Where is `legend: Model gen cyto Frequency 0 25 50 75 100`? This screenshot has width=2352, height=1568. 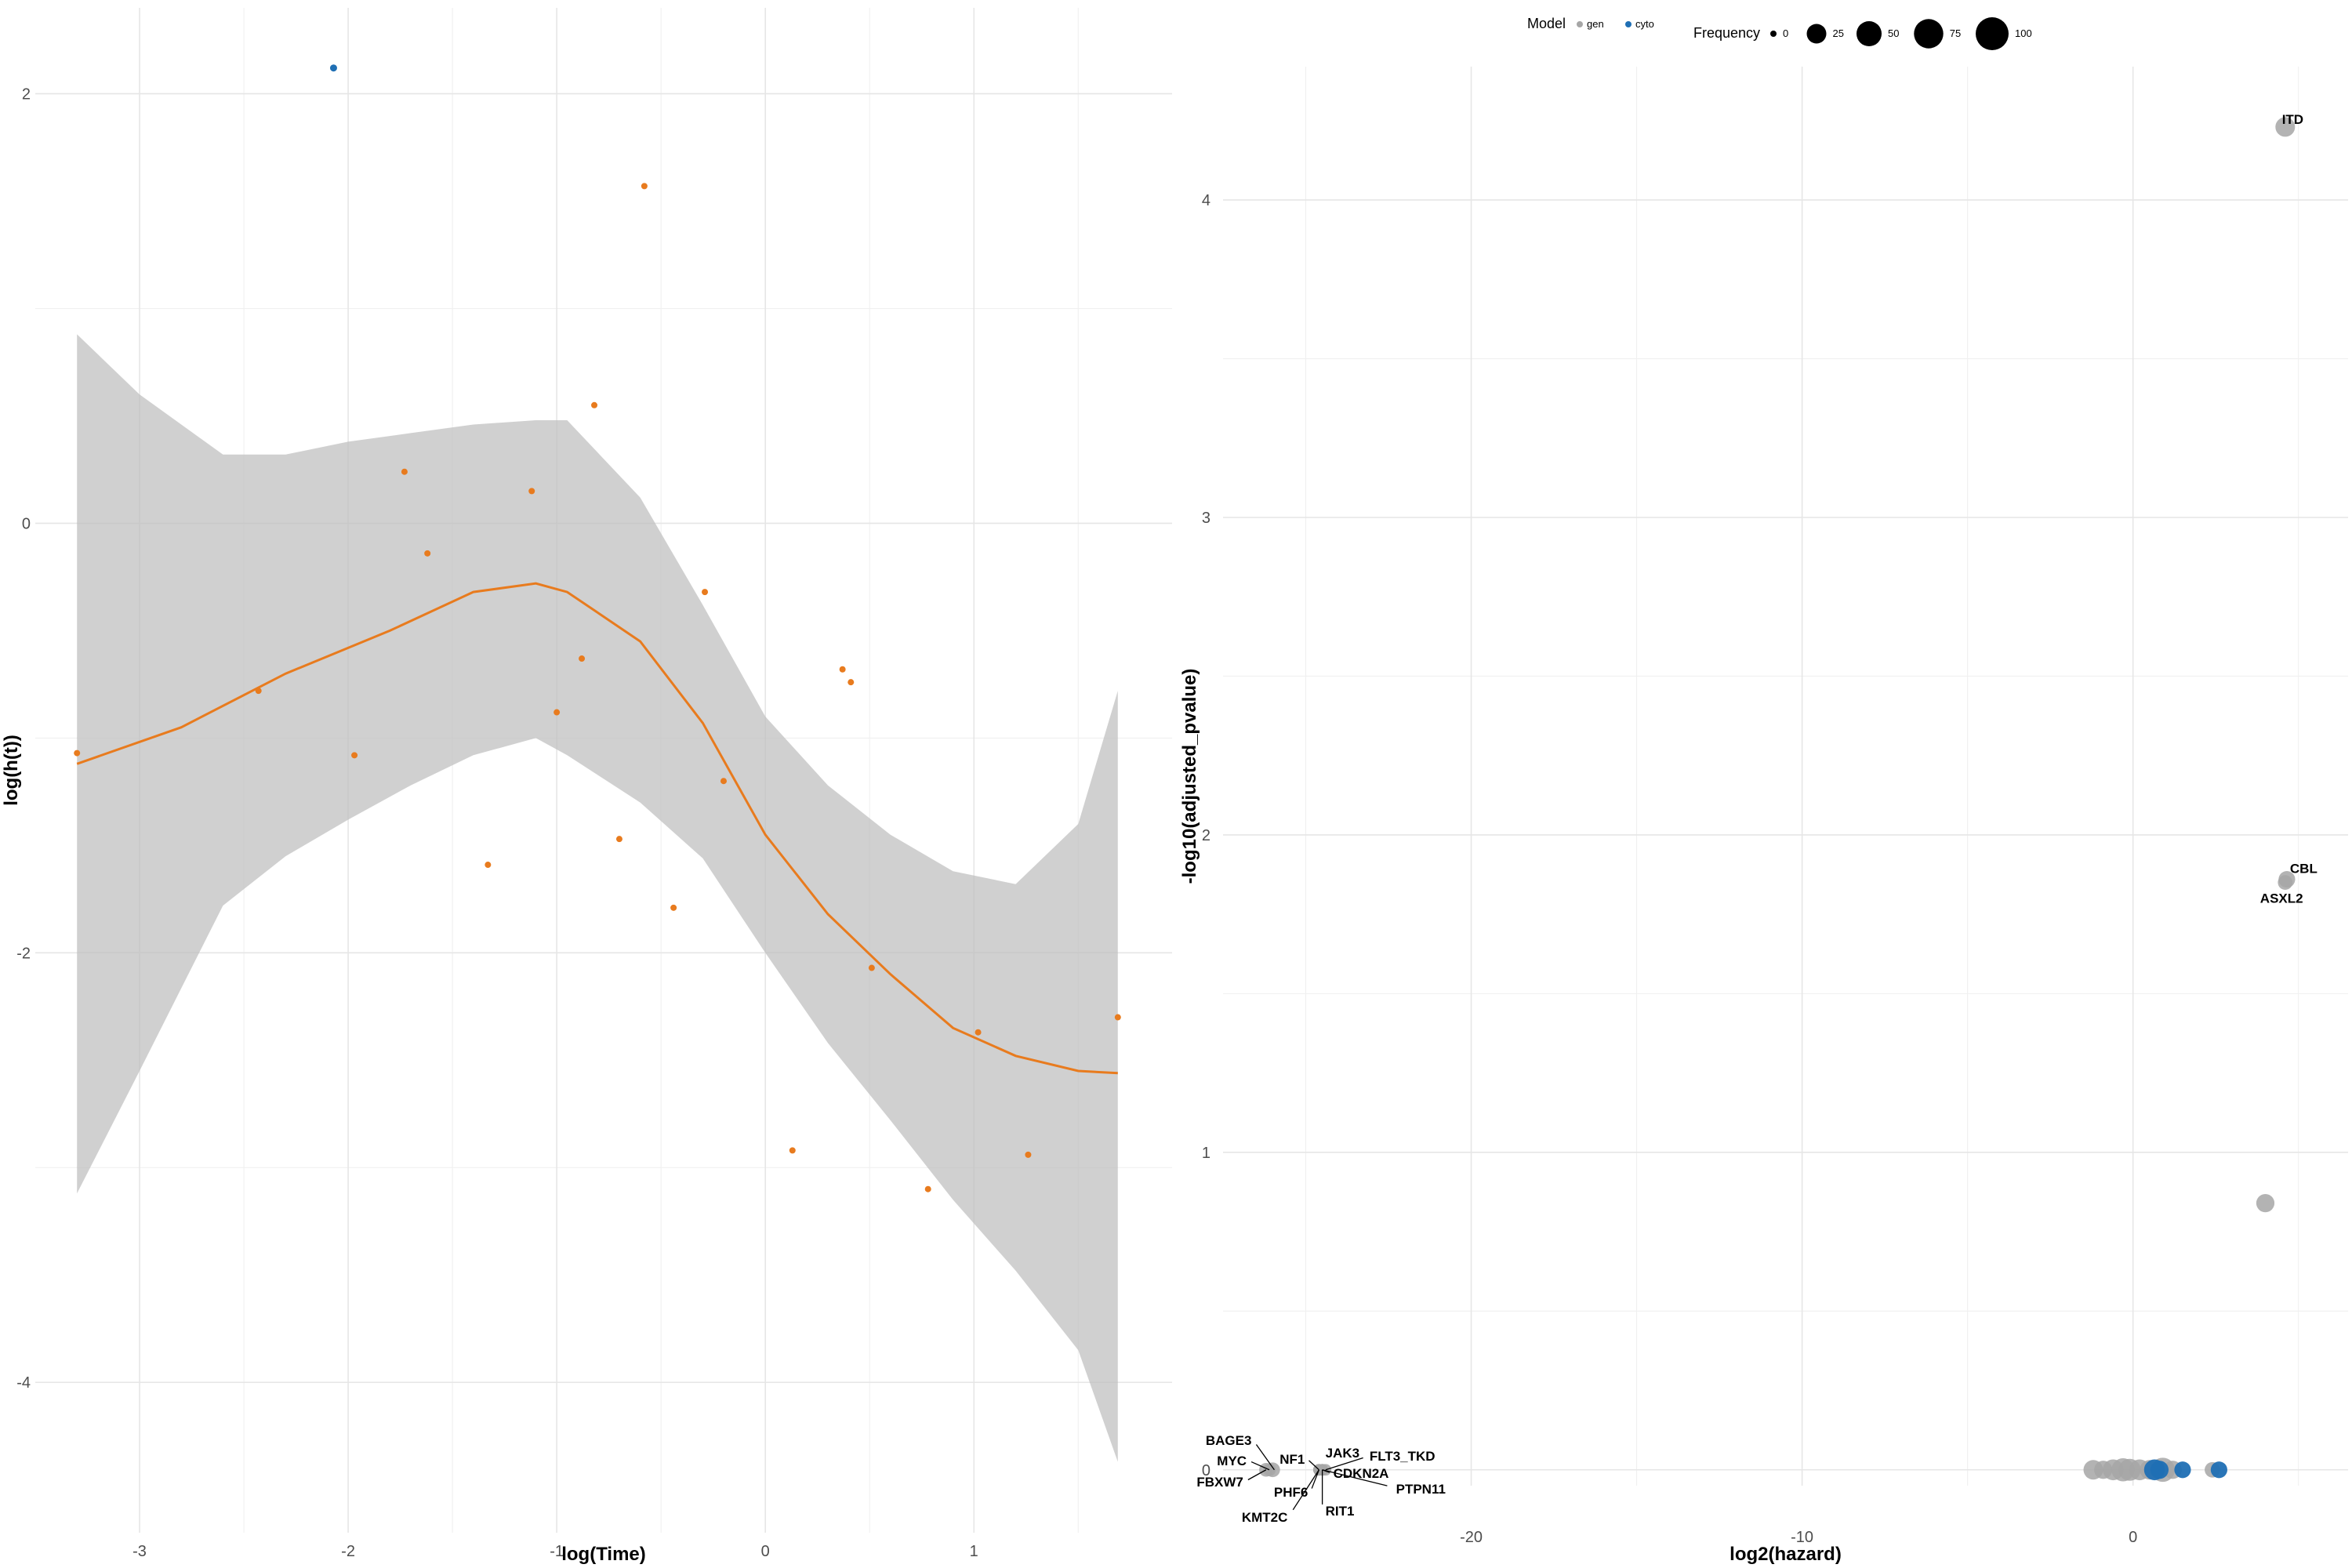 legend: Model gen cyto Frequency 0 25 50 75 100 is located at coordinates (1779, 33).